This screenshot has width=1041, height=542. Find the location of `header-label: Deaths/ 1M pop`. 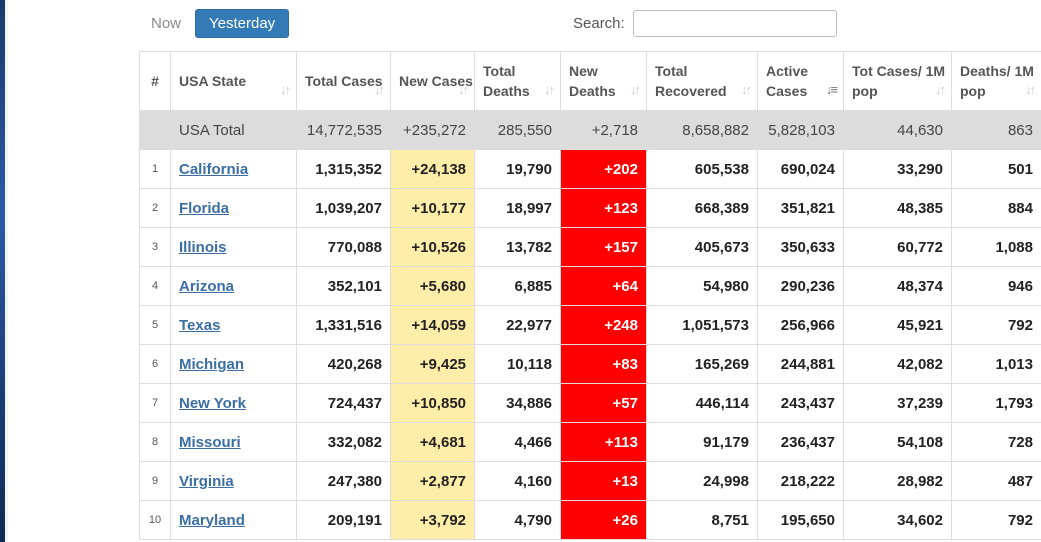

header-label: Deaths/ 1M pop is located at coordinates (997, 80).